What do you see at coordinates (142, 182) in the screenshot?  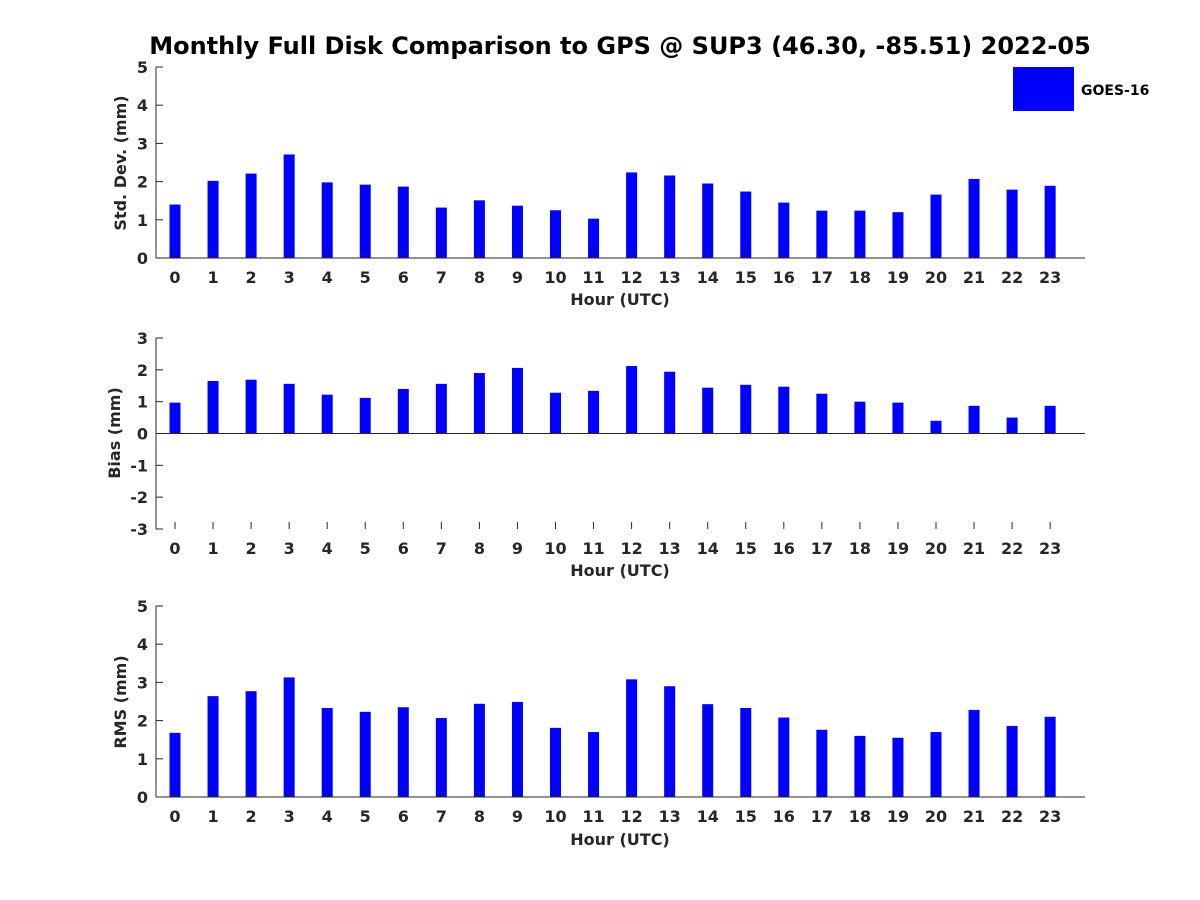 I see `std-dev-y-tick-label: 2` at bounding box center [142, 182].